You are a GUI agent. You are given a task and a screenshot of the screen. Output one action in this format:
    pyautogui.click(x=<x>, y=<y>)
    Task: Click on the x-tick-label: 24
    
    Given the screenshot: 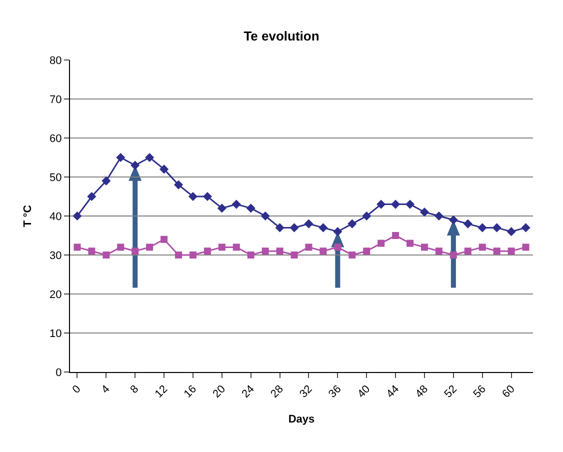 What is the action you would take?
    pyautogui.click(x=248, y=391)
    